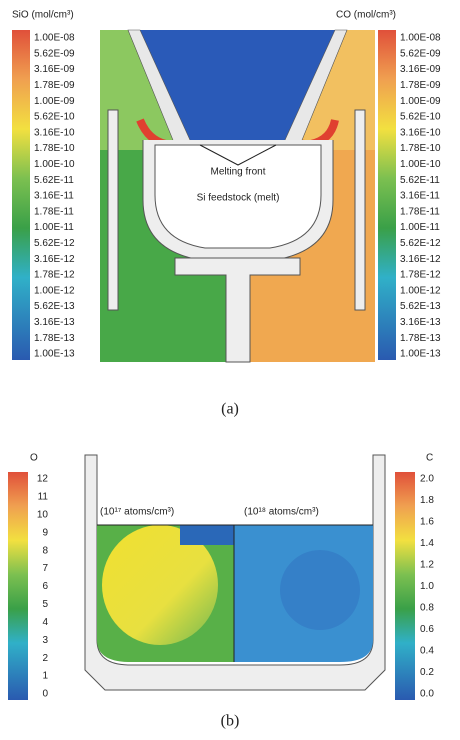 The image size is (460, 740). I want to click on colorbar-label: 5, so click(45, 604).